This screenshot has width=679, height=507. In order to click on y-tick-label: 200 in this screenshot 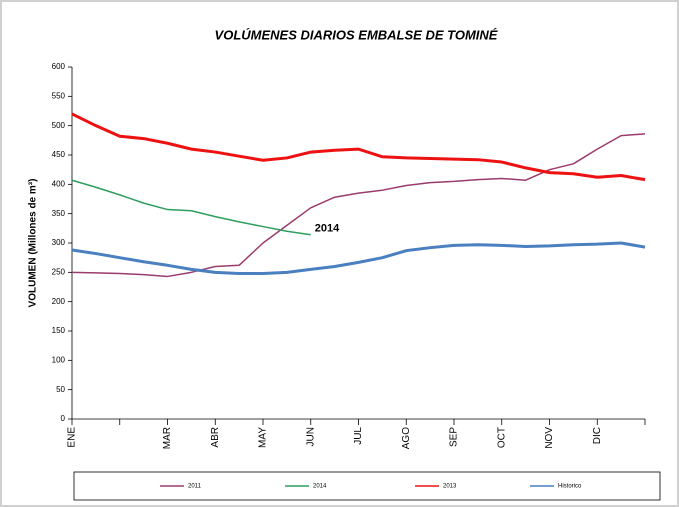, I will do `click(59, 301)`.